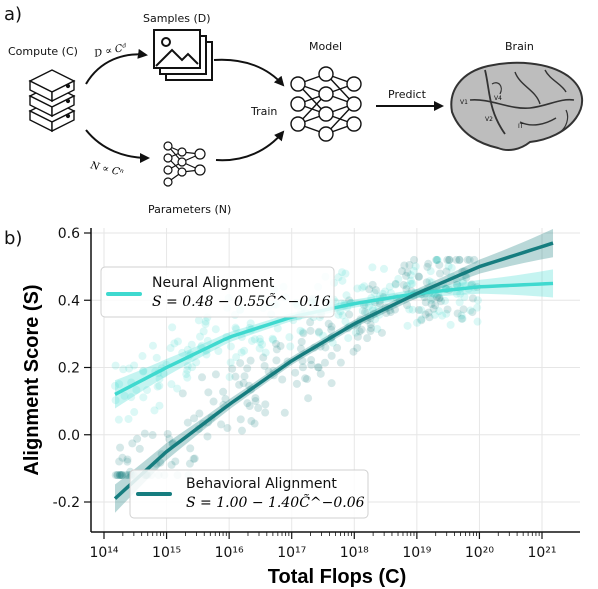 This screenshot has width=598, height=589. Describe the element at coordinates (117, 146) in the screenshot. I see `compute-to-parameters-arrow` at that location.